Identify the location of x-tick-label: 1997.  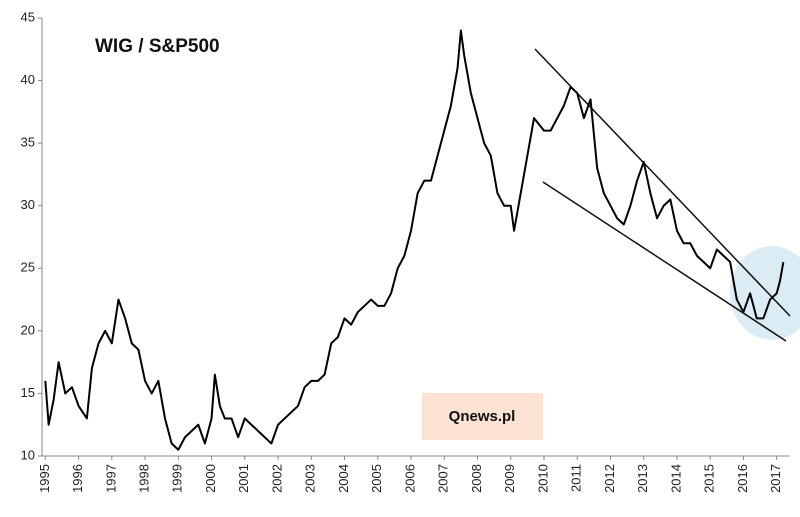
(110, 478).